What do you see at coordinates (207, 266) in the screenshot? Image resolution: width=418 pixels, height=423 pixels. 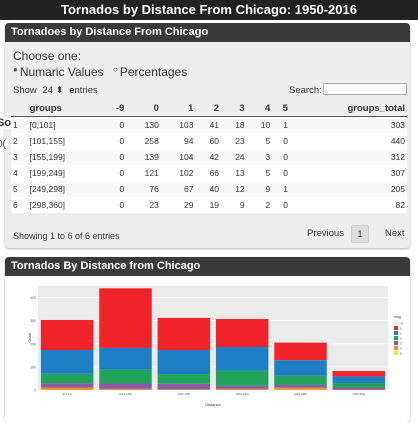 I see `chart-panel-title: Tornados By Distance from Chicago` at bounding box center [207, 266].